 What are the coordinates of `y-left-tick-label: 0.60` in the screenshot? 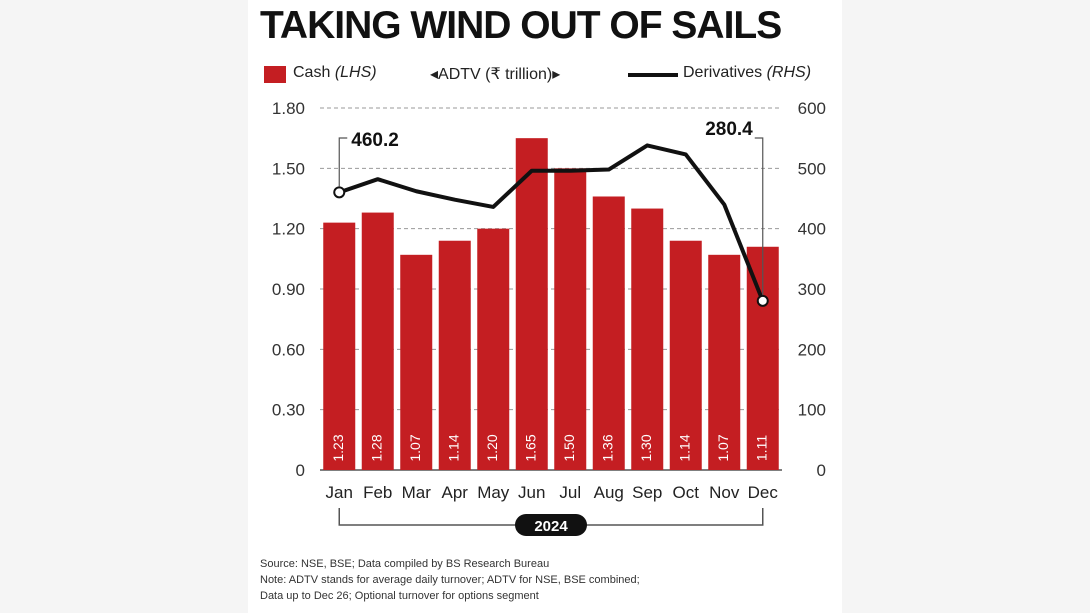 It's located at (288, 349).